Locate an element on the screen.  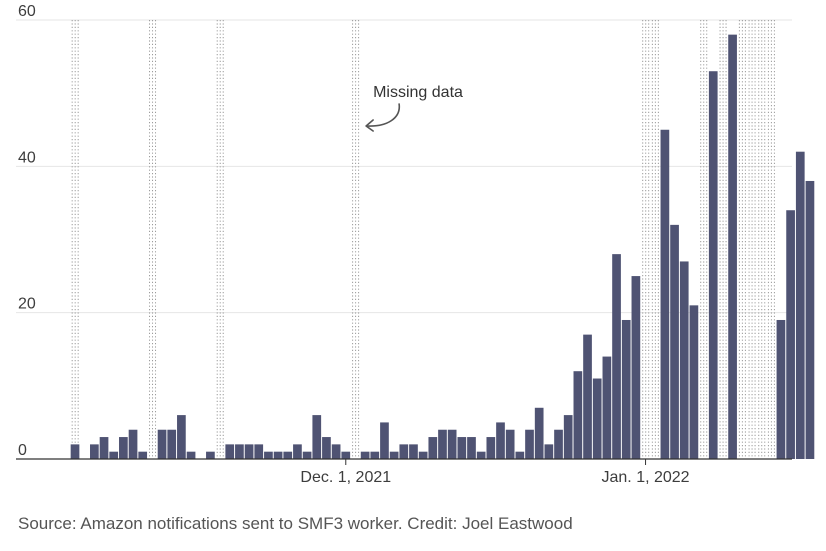
annotation-label: Missing data is located at coordinates (418, 92).